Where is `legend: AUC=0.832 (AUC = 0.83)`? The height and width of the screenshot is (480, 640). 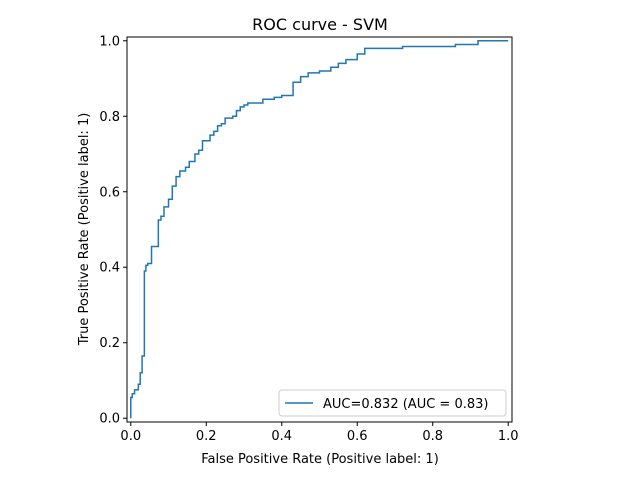
legend: AUC=0.832 (AUC = 0.83) is located at coordinates (392, 403).